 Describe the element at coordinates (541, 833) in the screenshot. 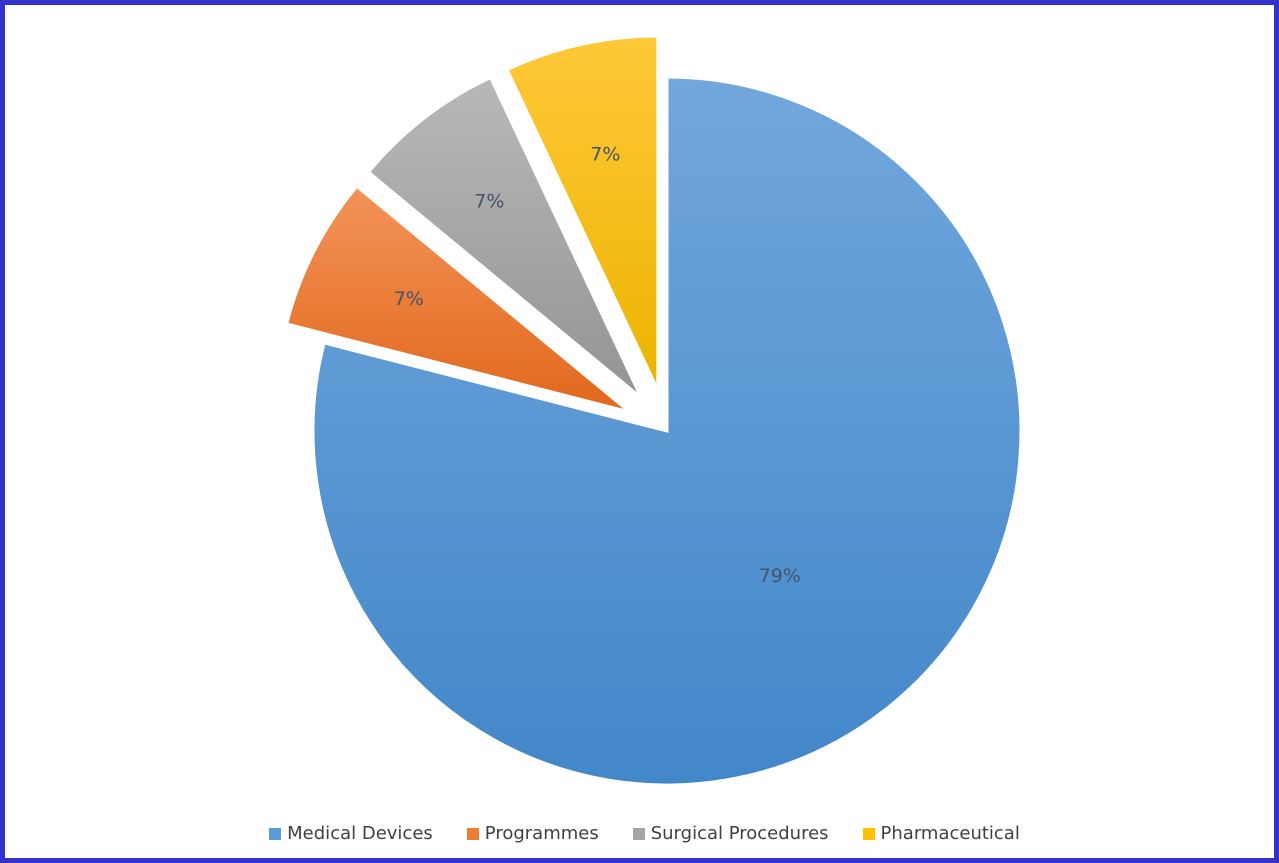

I see `legend-label: Programmes` at that location.